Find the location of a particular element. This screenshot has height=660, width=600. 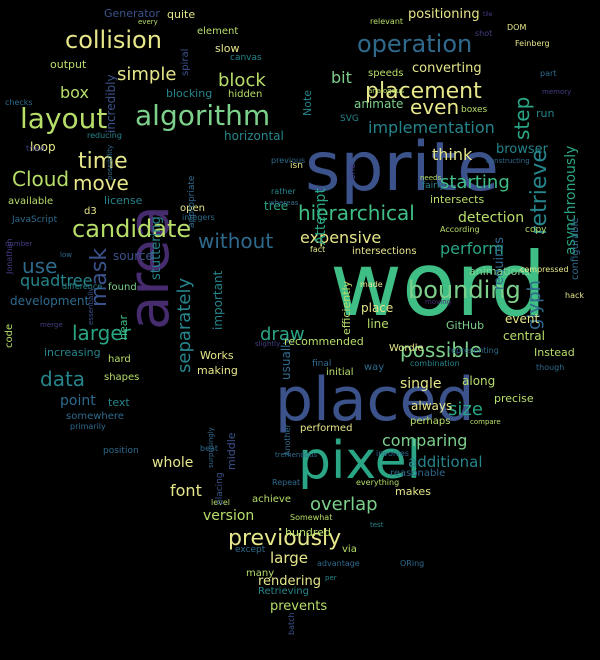

cloud-word-generator: Generator is located at coordinates (132, 13).